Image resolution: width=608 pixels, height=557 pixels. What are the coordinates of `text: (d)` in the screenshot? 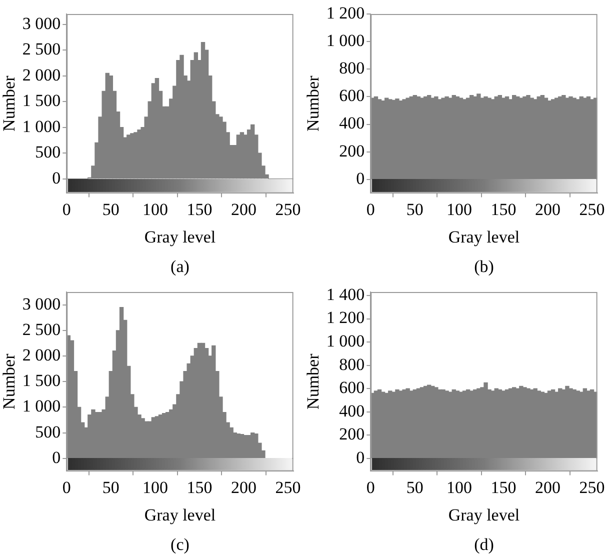 It's located at (484, 544).